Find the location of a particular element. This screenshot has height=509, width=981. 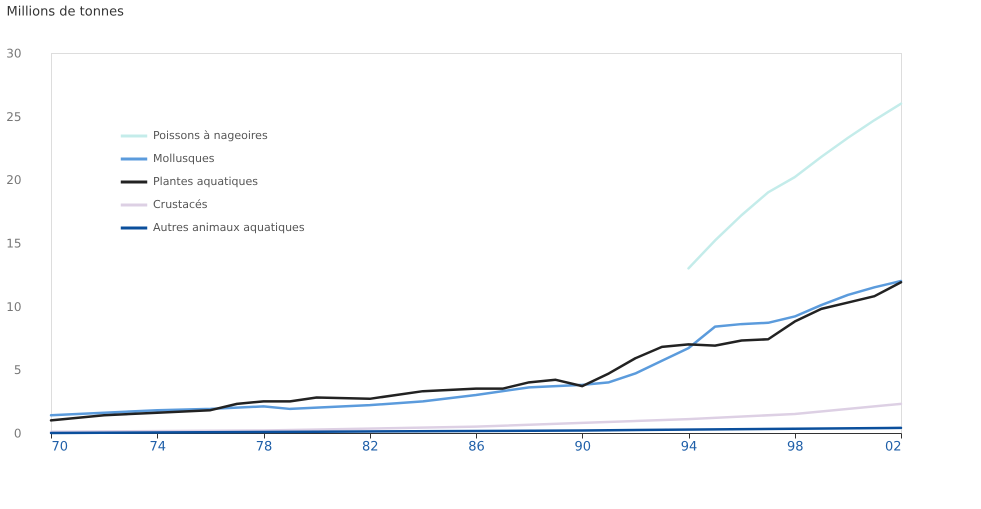

y-tick-label: 5 is located at coordinates (18, 370).